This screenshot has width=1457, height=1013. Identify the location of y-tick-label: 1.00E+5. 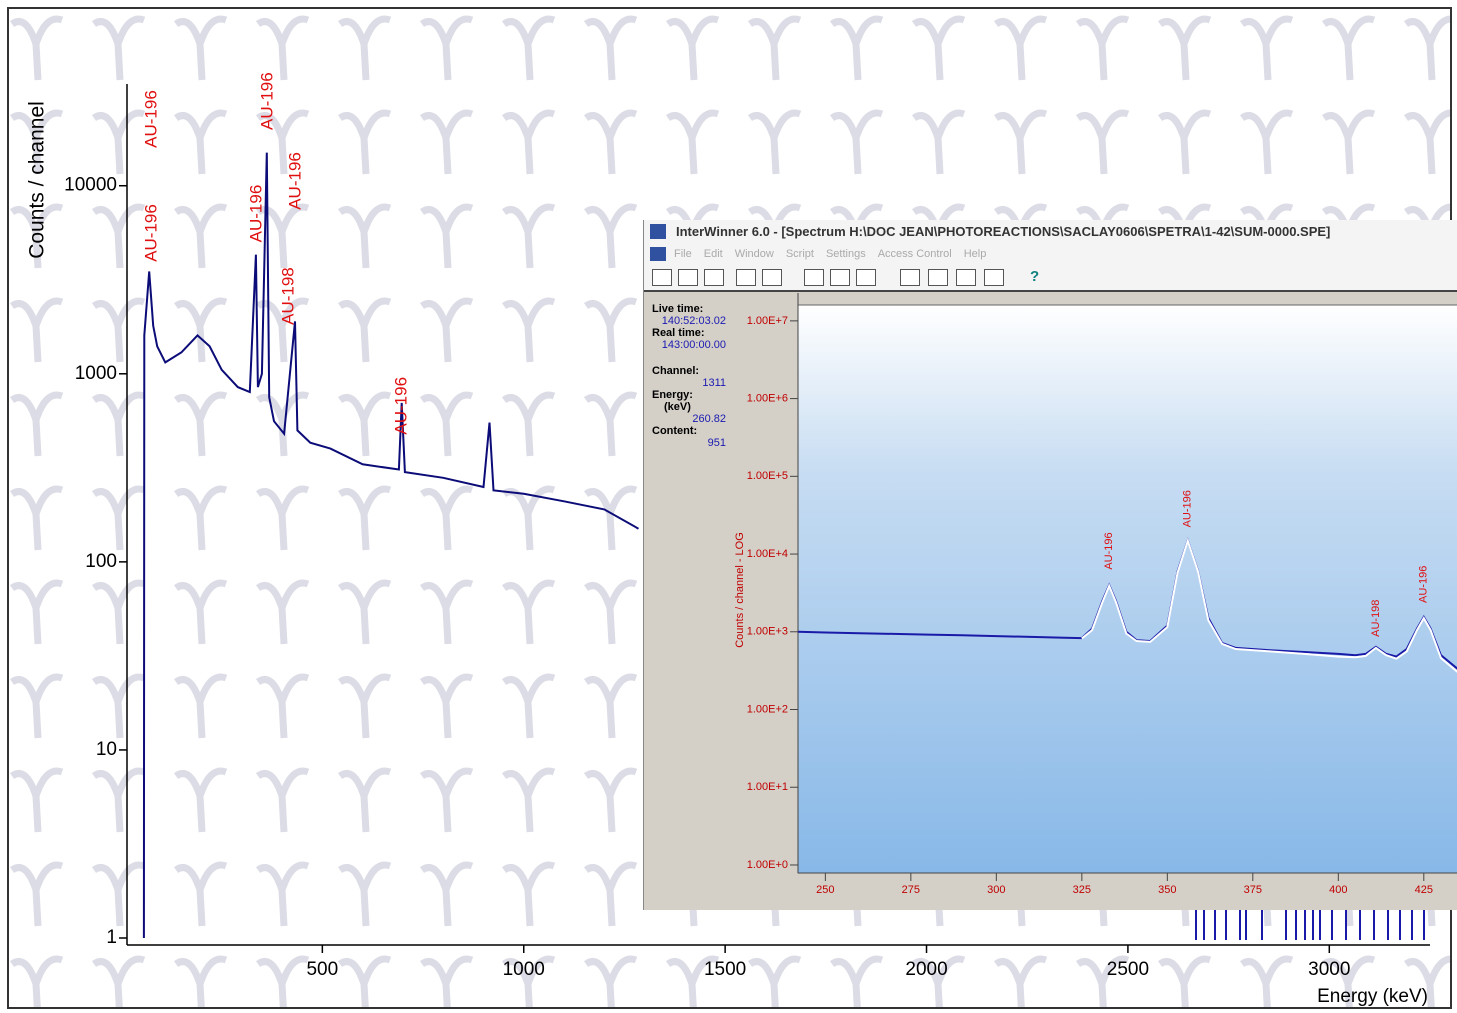
(767, 476).